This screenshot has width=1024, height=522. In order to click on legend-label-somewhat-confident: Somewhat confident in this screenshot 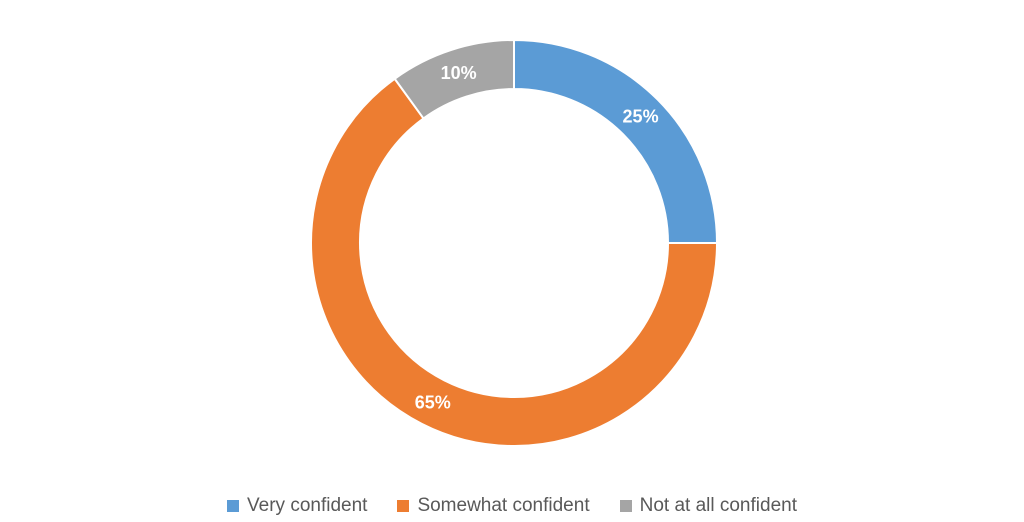, I will do `click(503, 505)`.